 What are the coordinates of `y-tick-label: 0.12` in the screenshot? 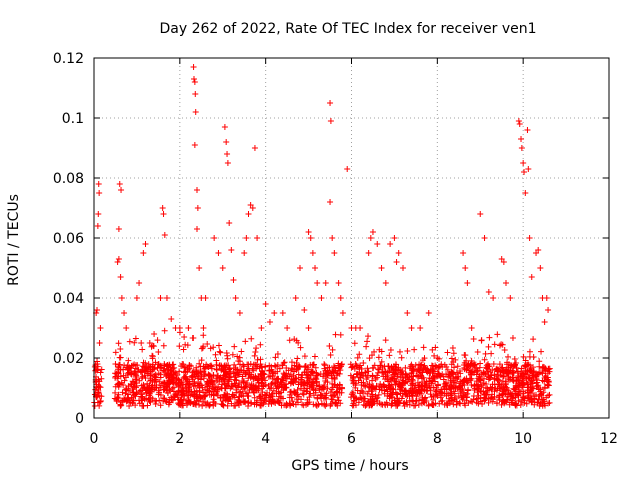 It's located at (68, 59).